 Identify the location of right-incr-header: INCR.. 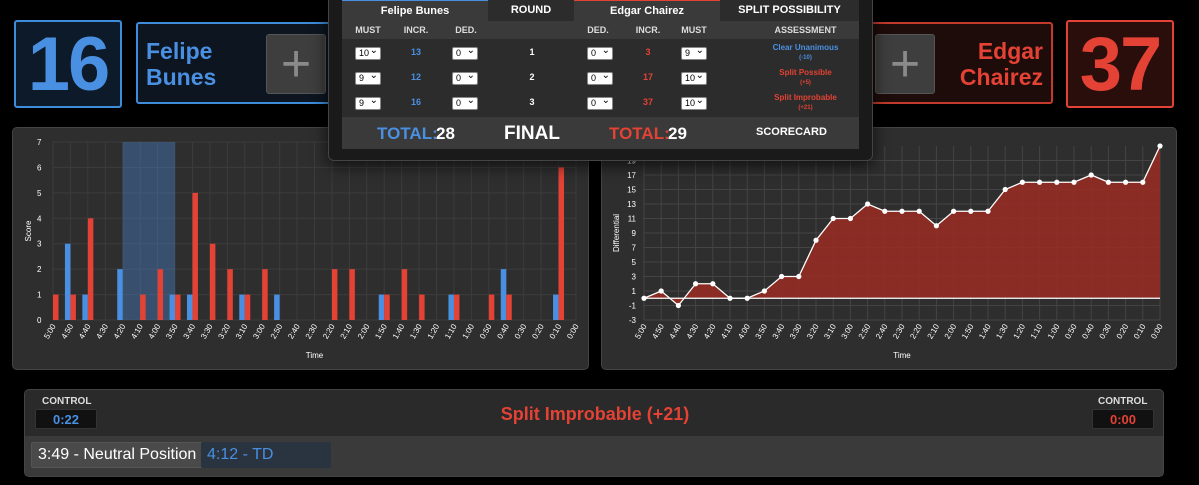
(648, 30).